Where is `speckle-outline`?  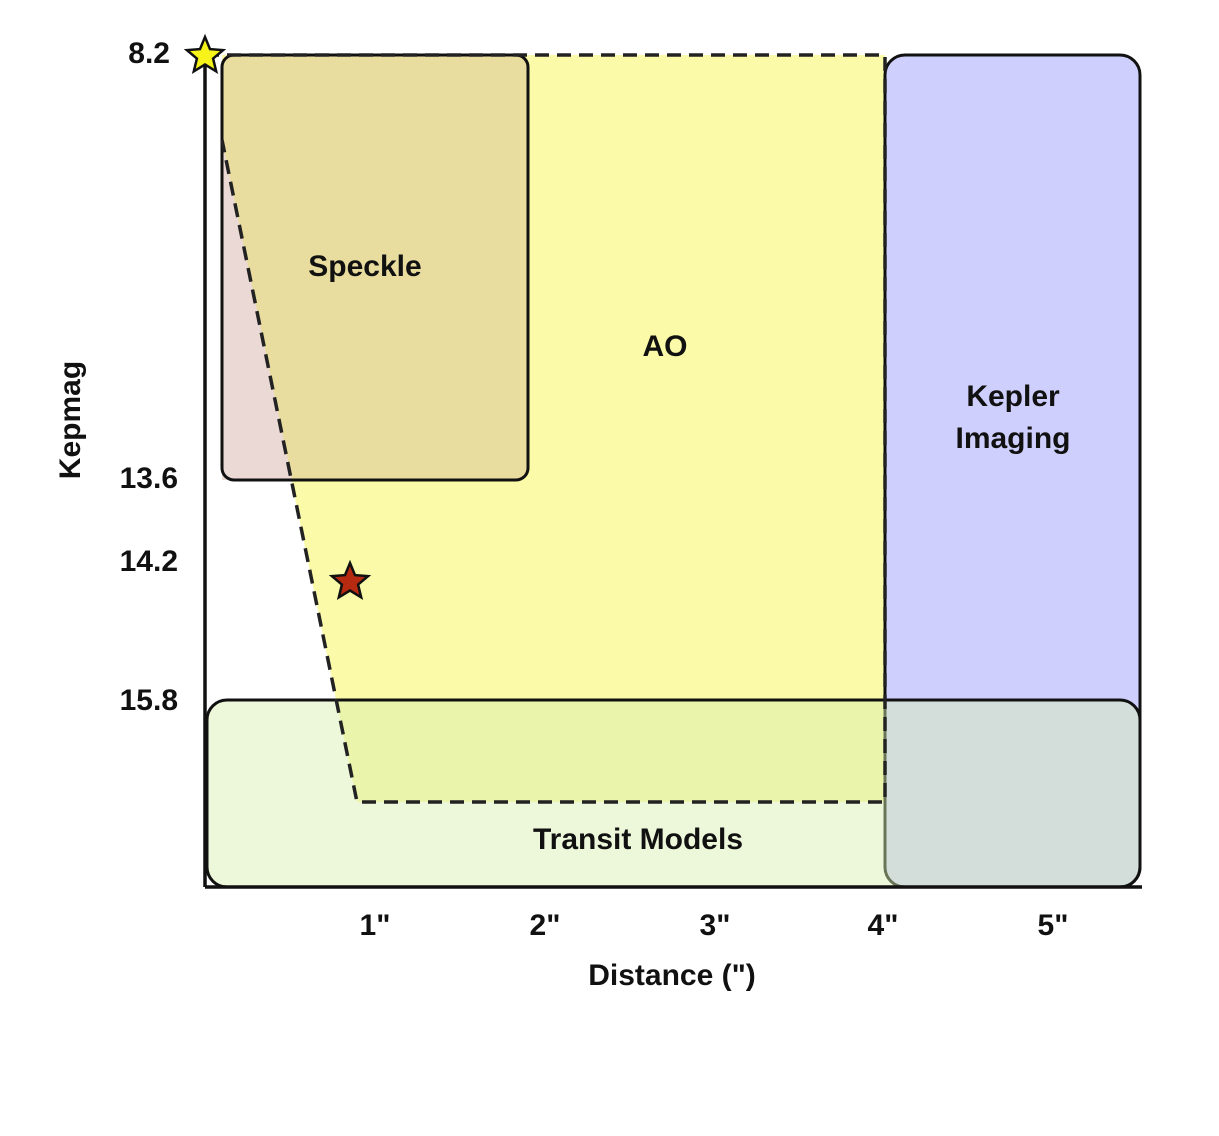 speckle-outline is located at coordinates (375, 267).